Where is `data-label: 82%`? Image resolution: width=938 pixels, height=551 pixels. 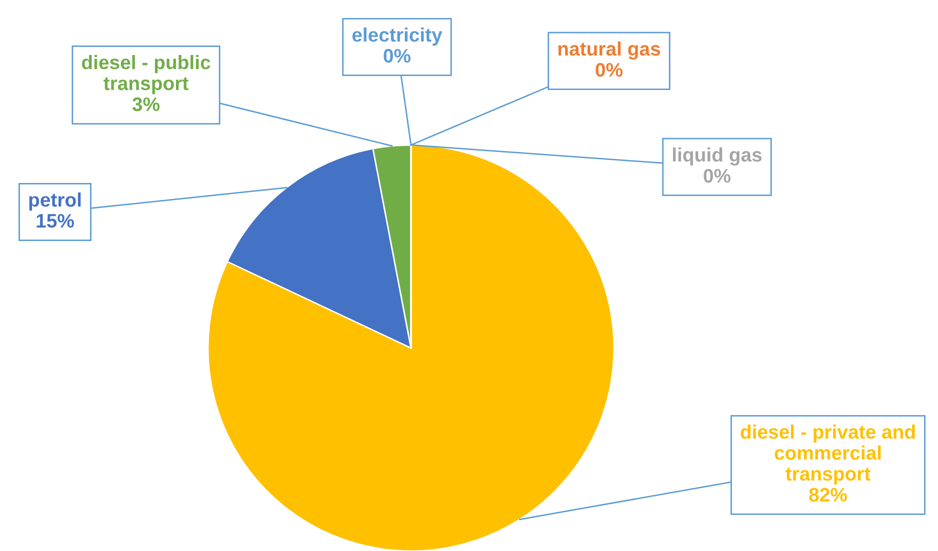 data-label: 82% is located at coordinates (828, 495).